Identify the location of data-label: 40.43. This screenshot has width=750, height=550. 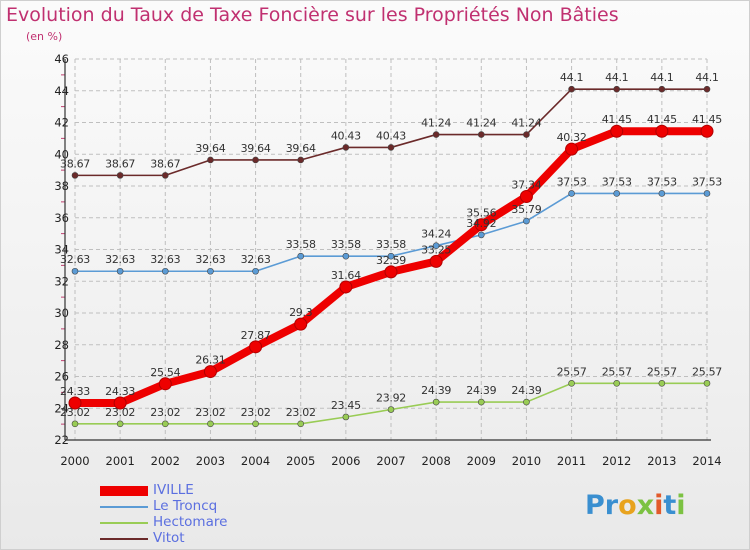
(346, 135).